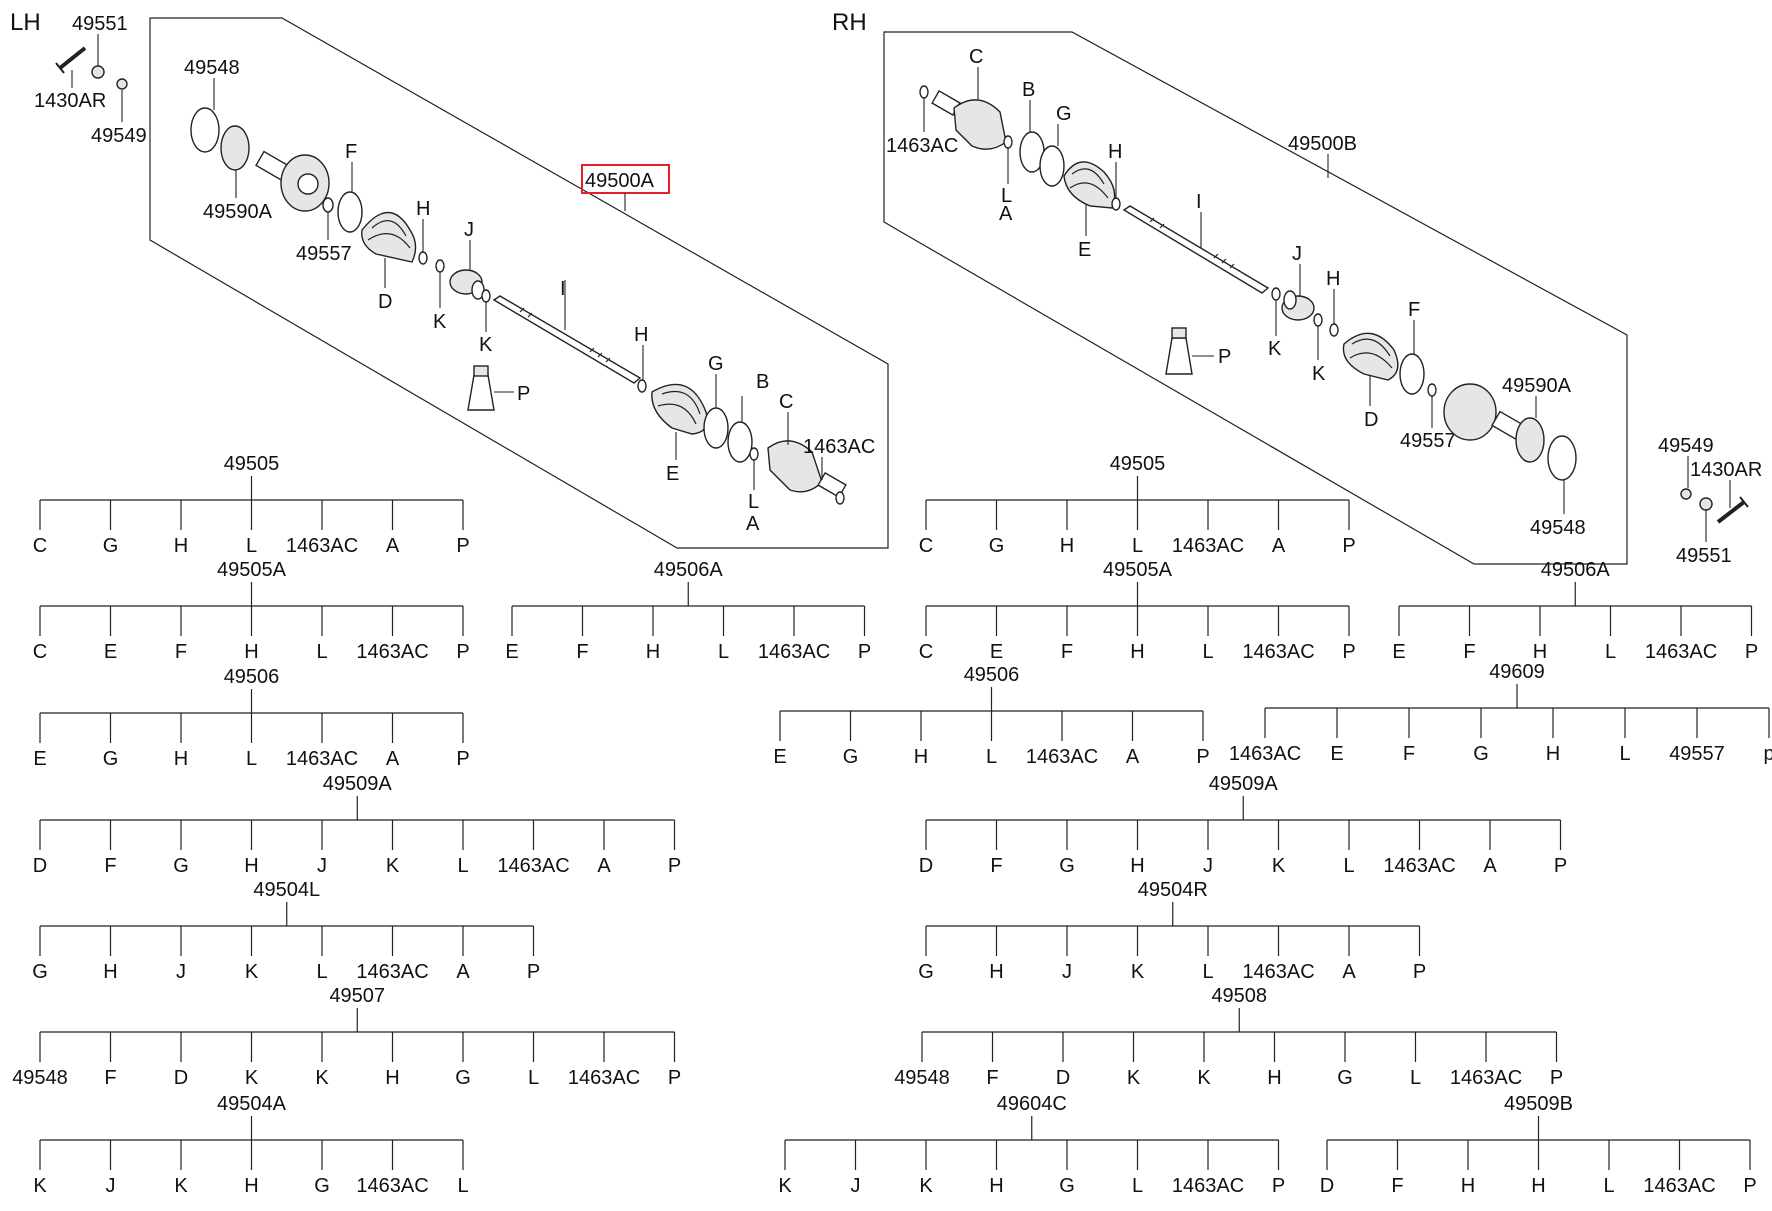 This screenshot has width=1772, height=1211. I want to click on kit-code: 49504L, so click(286, 890).